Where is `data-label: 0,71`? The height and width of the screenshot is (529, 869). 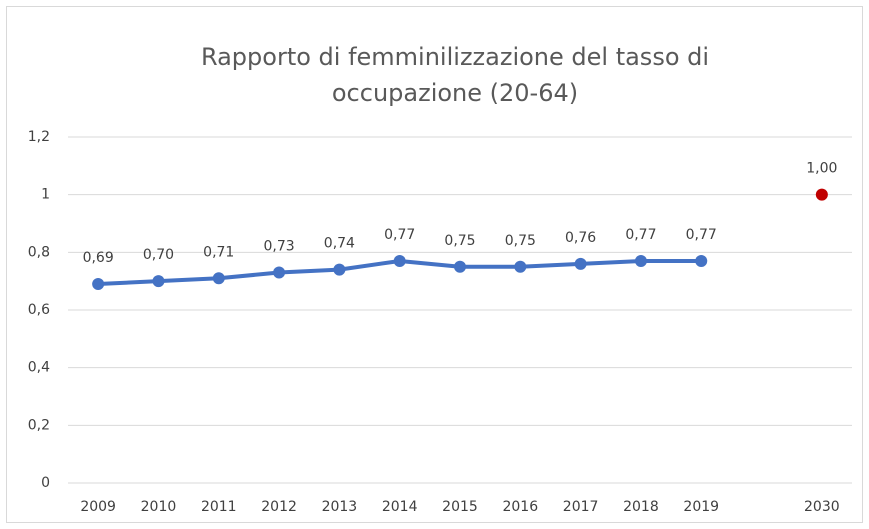
data-label: 0,71 is located at coordinates (218, 252).